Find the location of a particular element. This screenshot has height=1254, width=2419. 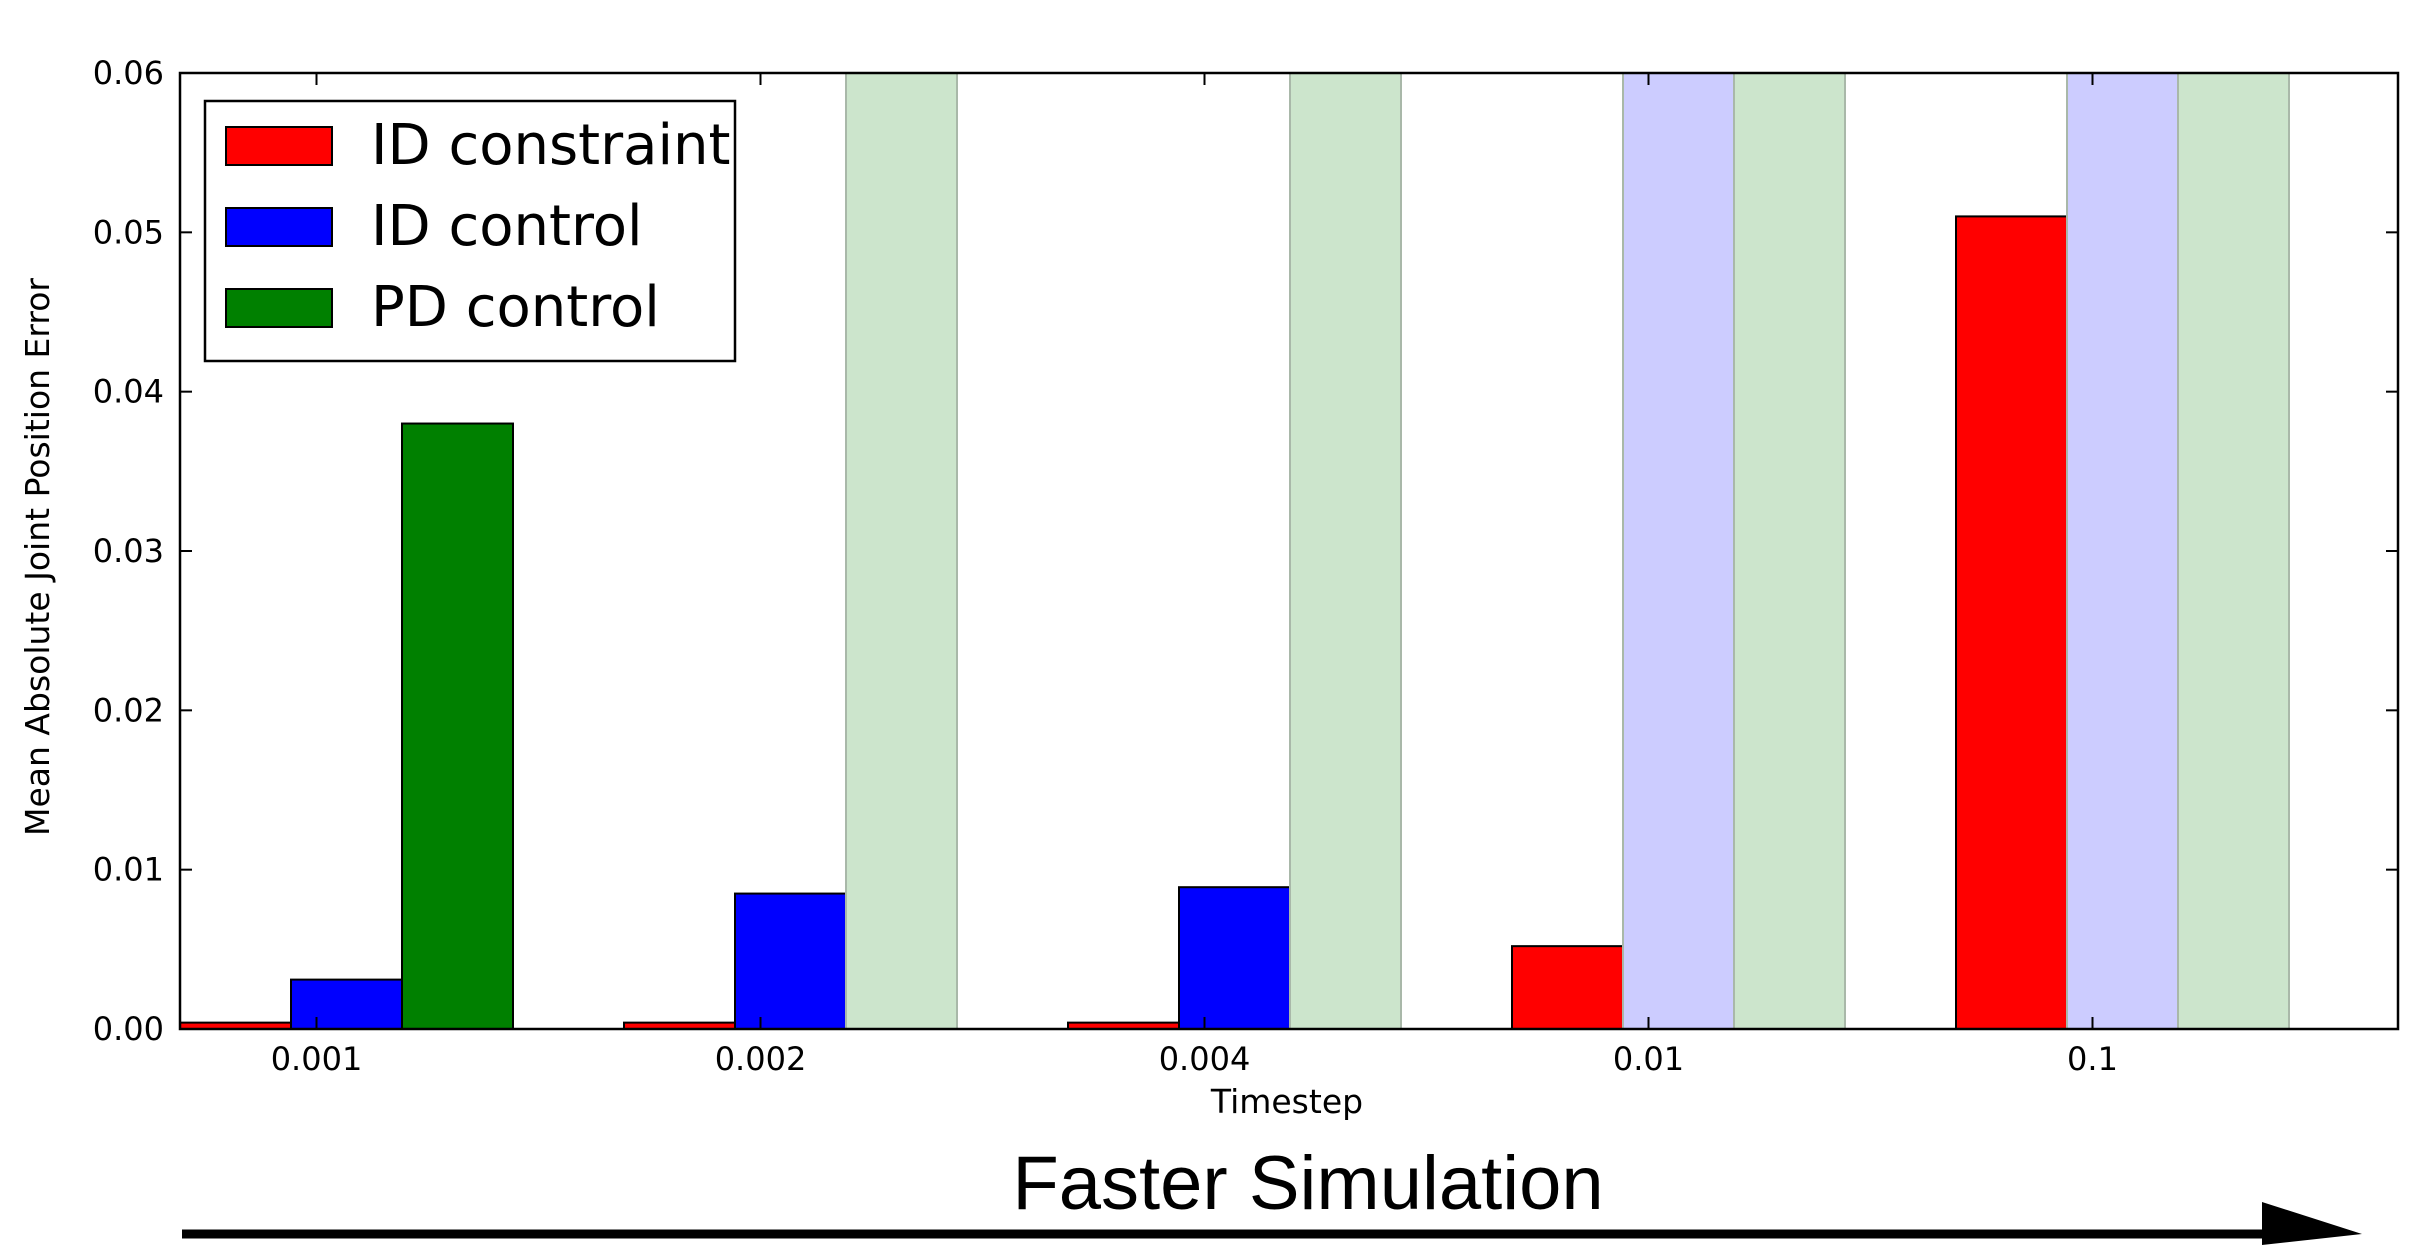

x-tick-label: 0.1 is located at coordinates (2092, 1059).